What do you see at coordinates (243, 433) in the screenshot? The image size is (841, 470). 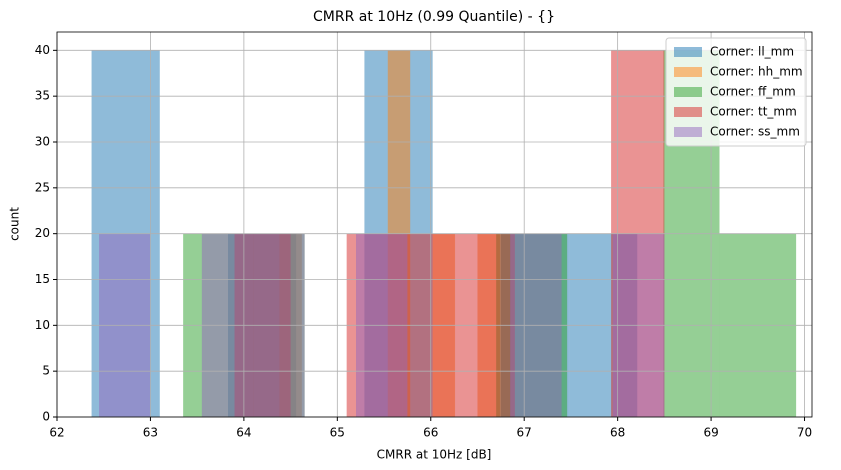 I see `x-tick-label: 64` at bounding box center [243, 433].